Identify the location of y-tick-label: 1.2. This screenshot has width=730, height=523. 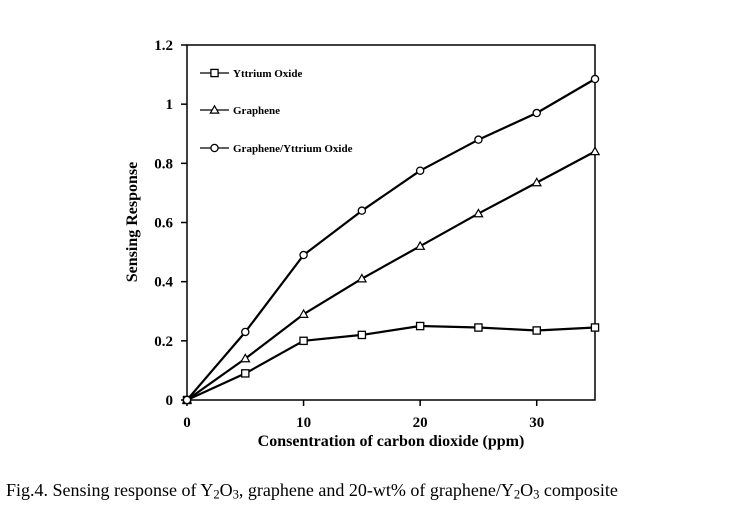
(163, 46).